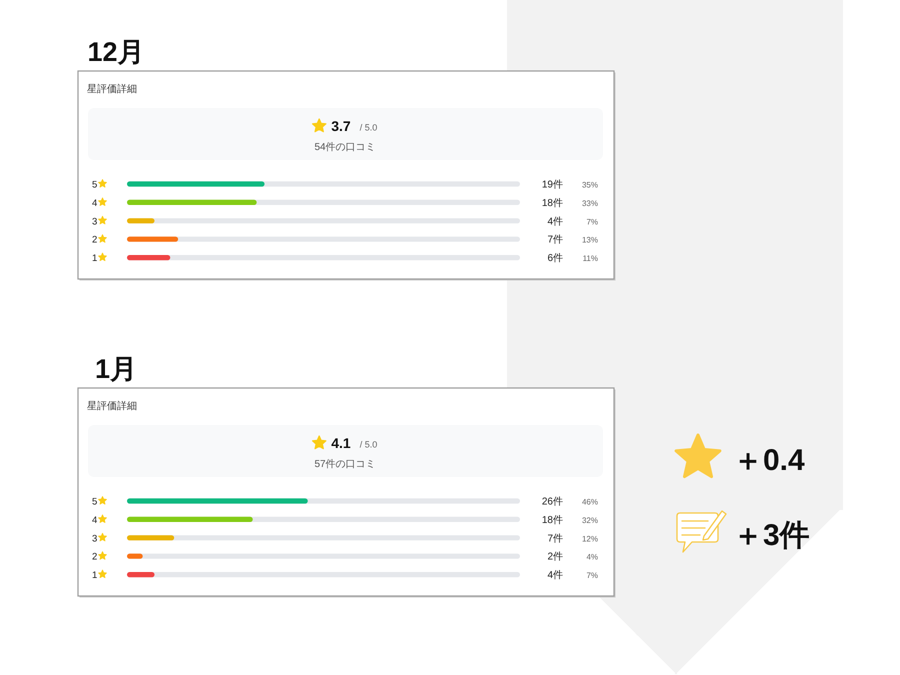 The height and width of the screenshot is (675, 900). What do you see at coordinates (590, 203) in the screenshot?
I see `data-label: 33%` at bounding box center [590, 203].